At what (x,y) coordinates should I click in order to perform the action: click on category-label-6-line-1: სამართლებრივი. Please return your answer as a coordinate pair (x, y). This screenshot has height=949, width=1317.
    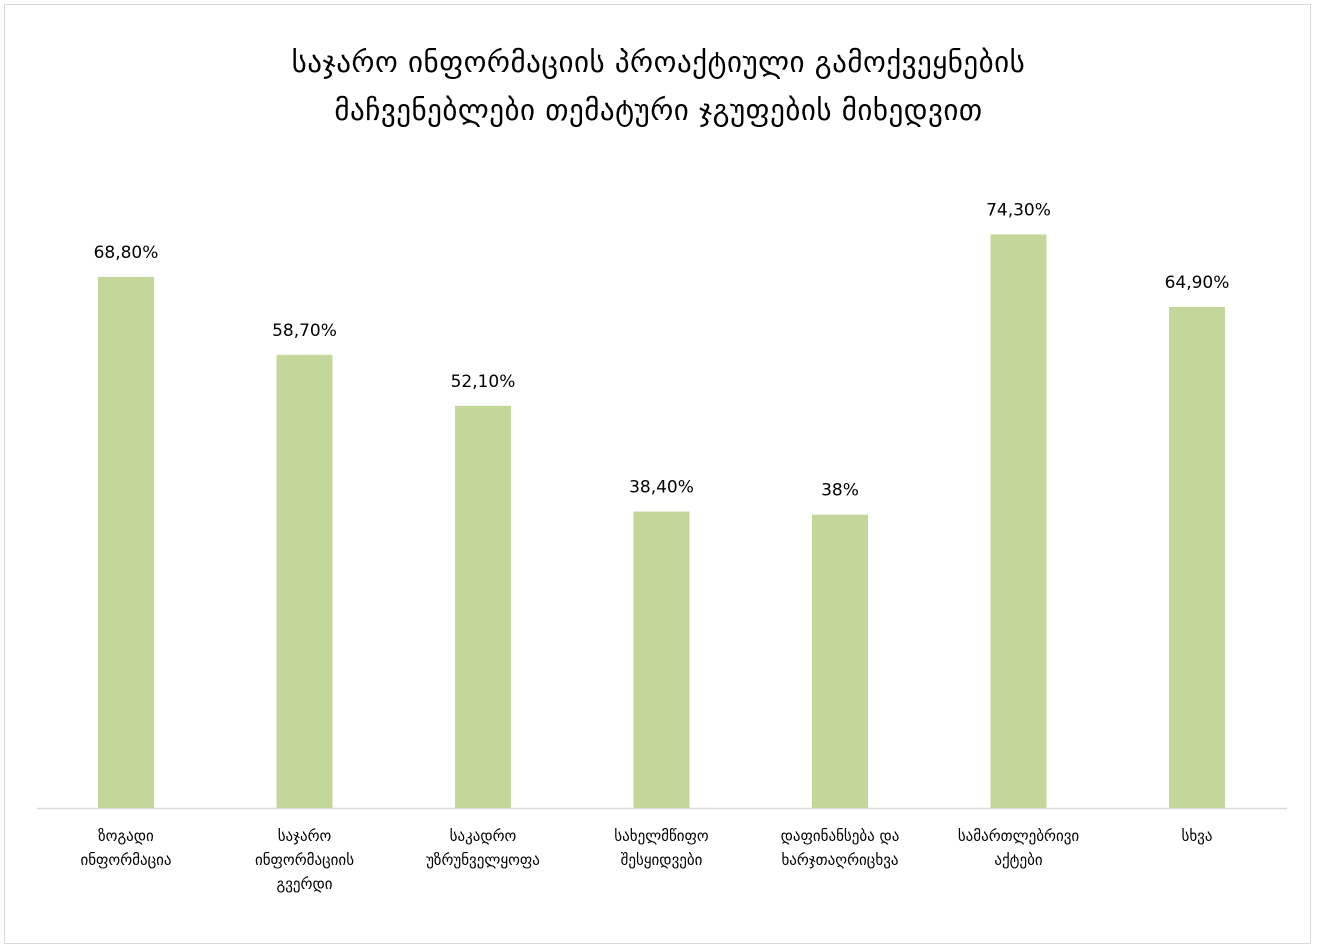
    Looking at the image, I should click on (1018, 836).